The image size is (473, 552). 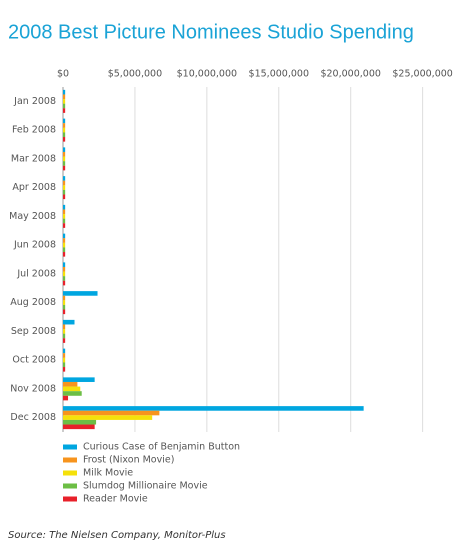 What do you see at coordinates (33, 158) in the screenshot?
I see `y-tick-label: Mar 2008` at bounding box center [33, 158].